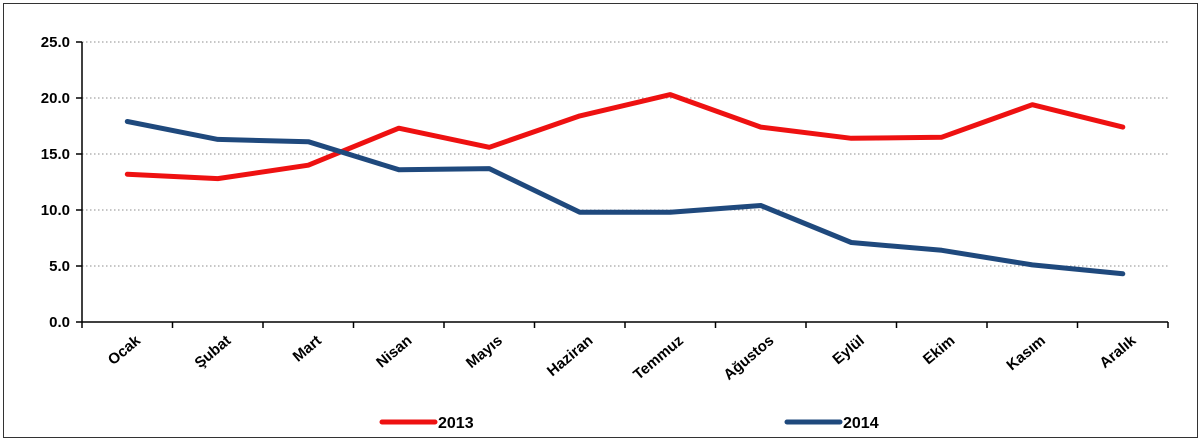 Image resolution: width=1203 pixels, height=441 pixels. I want to click on x-tick-label: Ekim, so click(939, 350).